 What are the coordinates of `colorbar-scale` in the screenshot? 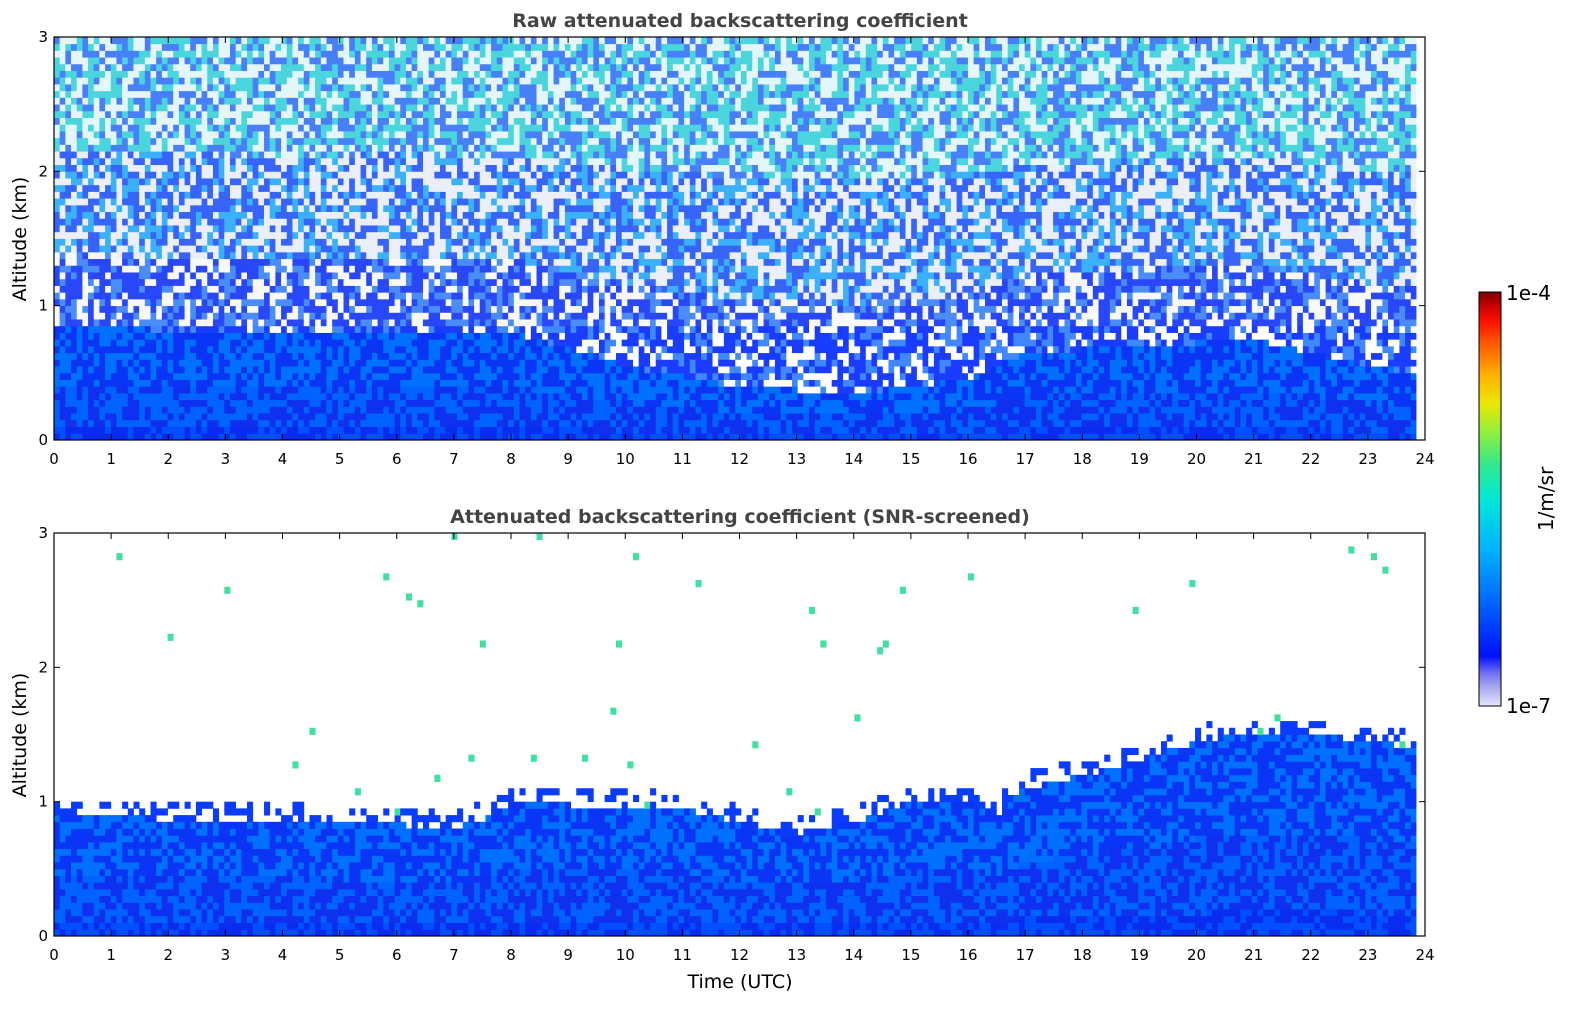 It's located at (1490, 499).